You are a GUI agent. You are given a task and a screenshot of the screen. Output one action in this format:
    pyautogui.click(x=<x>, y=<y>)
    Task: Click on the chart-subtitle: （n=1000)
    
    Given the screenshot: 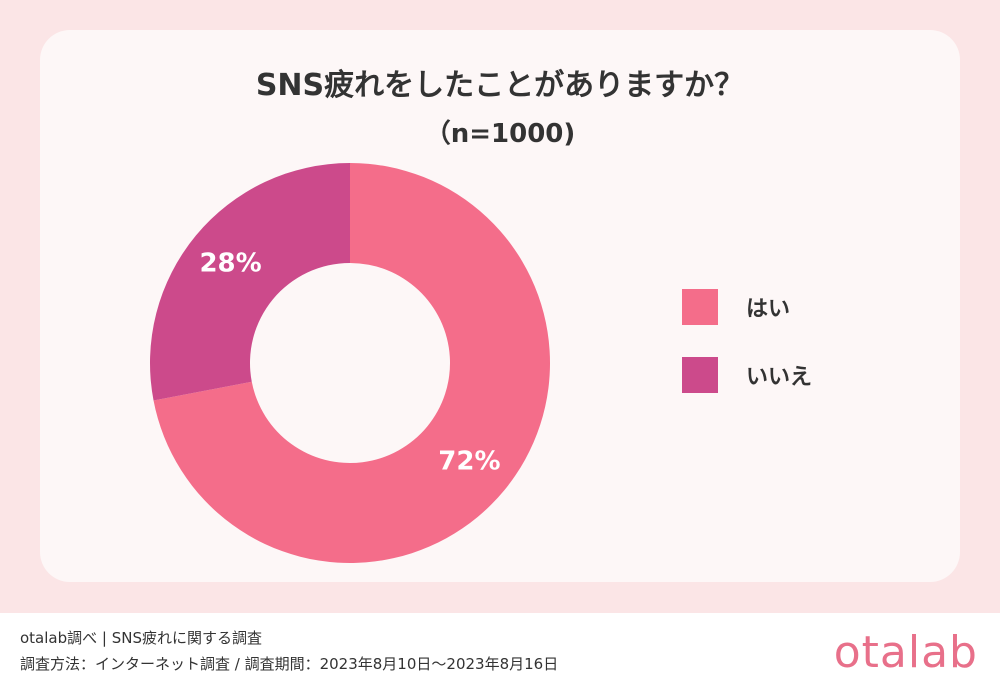 What is the action you would take?
    pyautogui.click(x=500, y=134)
    